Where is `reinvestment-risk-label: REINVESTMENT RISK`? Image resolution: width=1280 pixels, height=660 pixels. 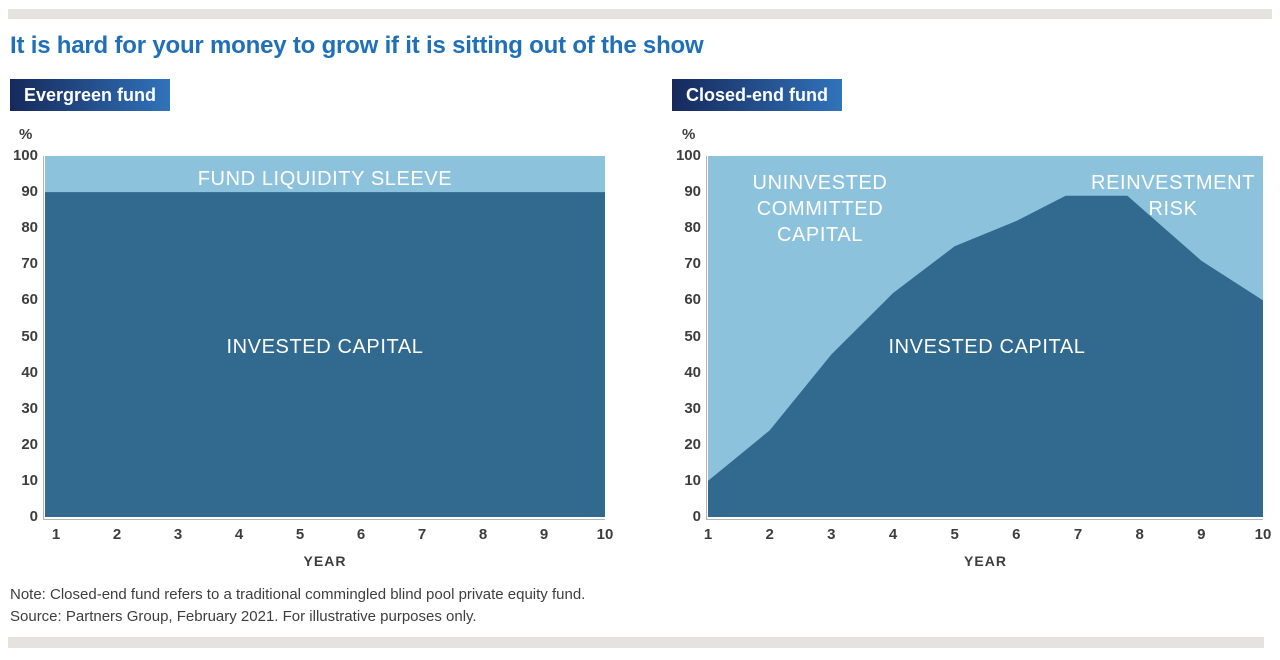
reinvestment-risk-label: REINVESTMENT RISK is located at coordinates (1173, 196).